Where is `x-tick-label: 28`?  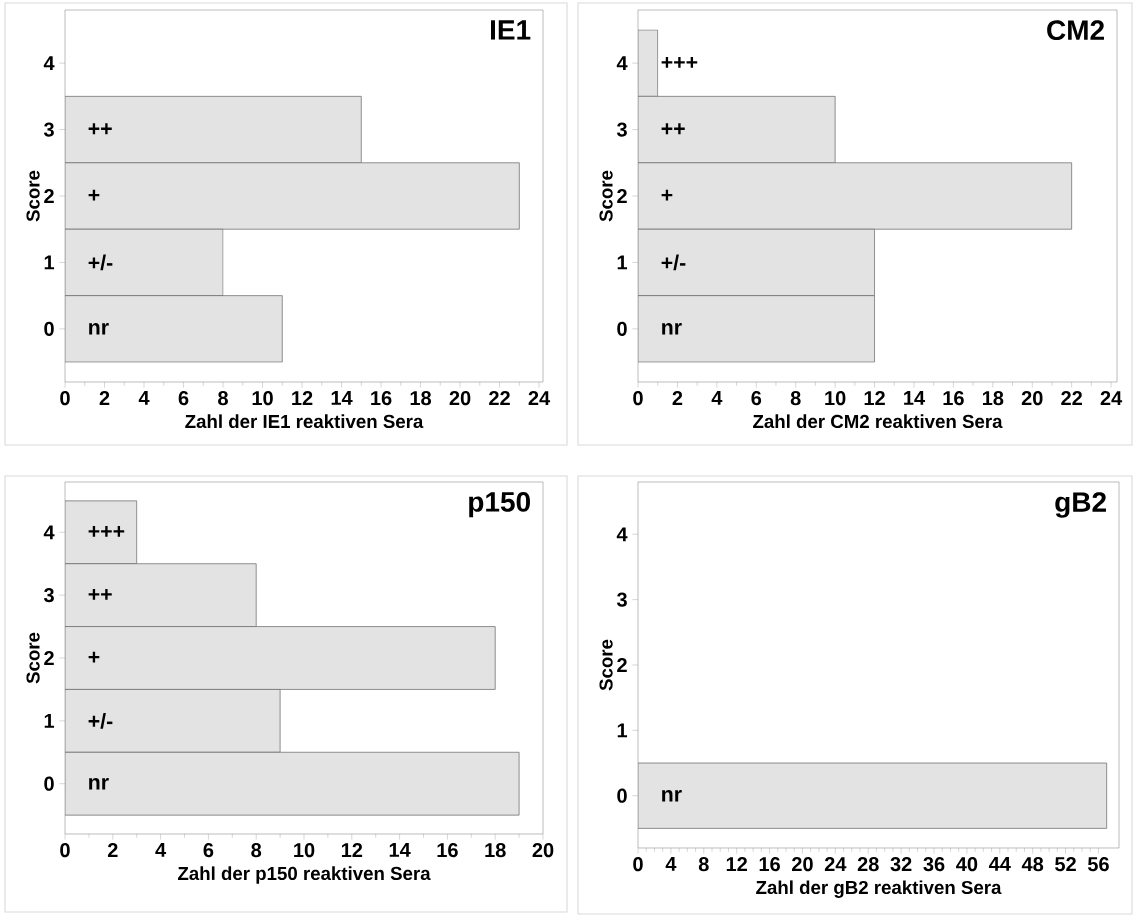 x-tick-label: 28 is located at coordinates (868, 864).